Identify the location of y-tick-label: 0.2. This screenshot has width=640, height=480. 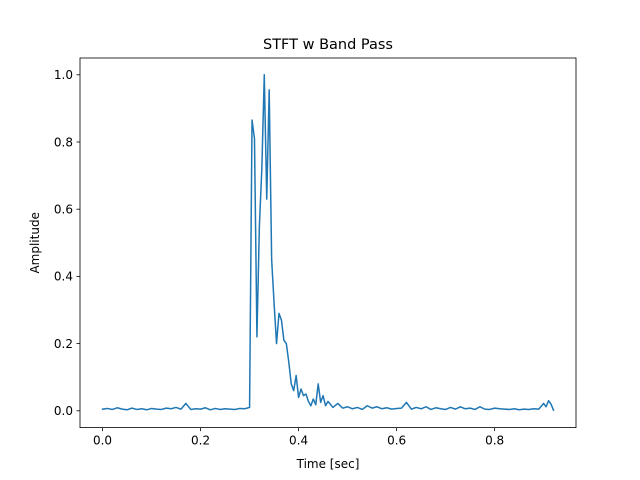
(63, 344).